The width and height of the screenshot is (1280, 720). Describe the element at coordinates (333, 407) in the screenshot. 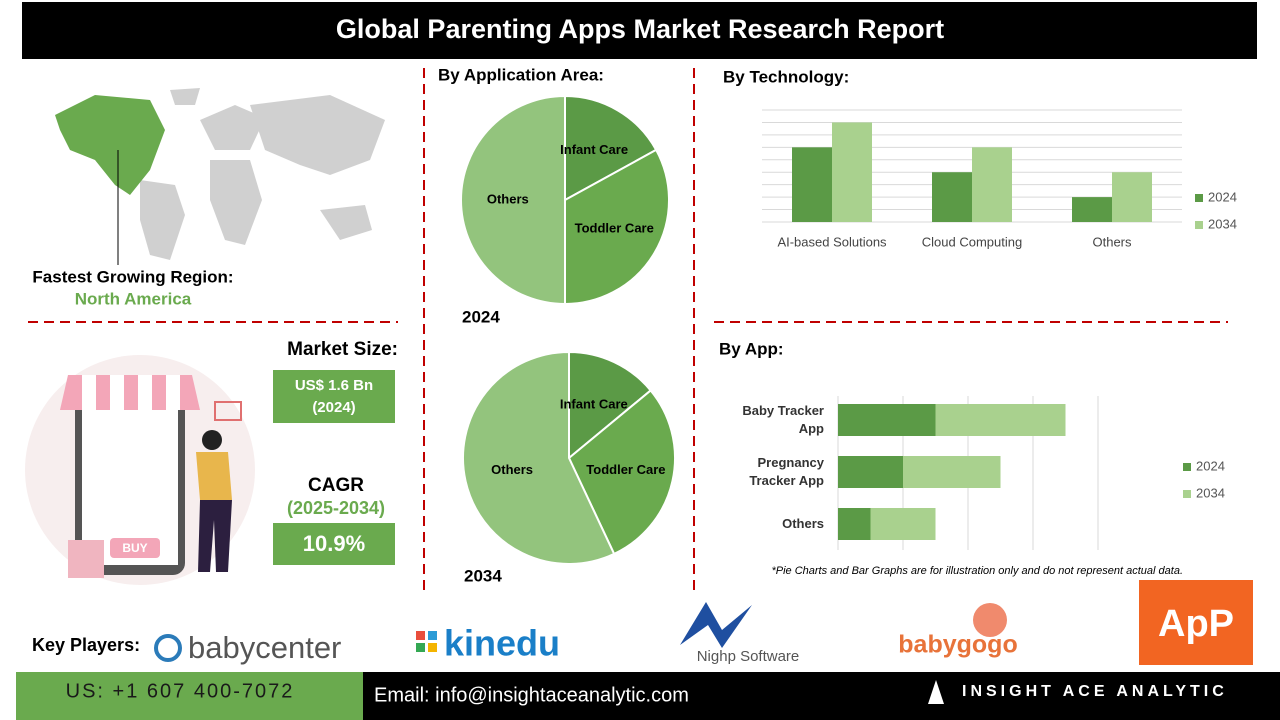

I see `market-size-year: (2024)` at that location.